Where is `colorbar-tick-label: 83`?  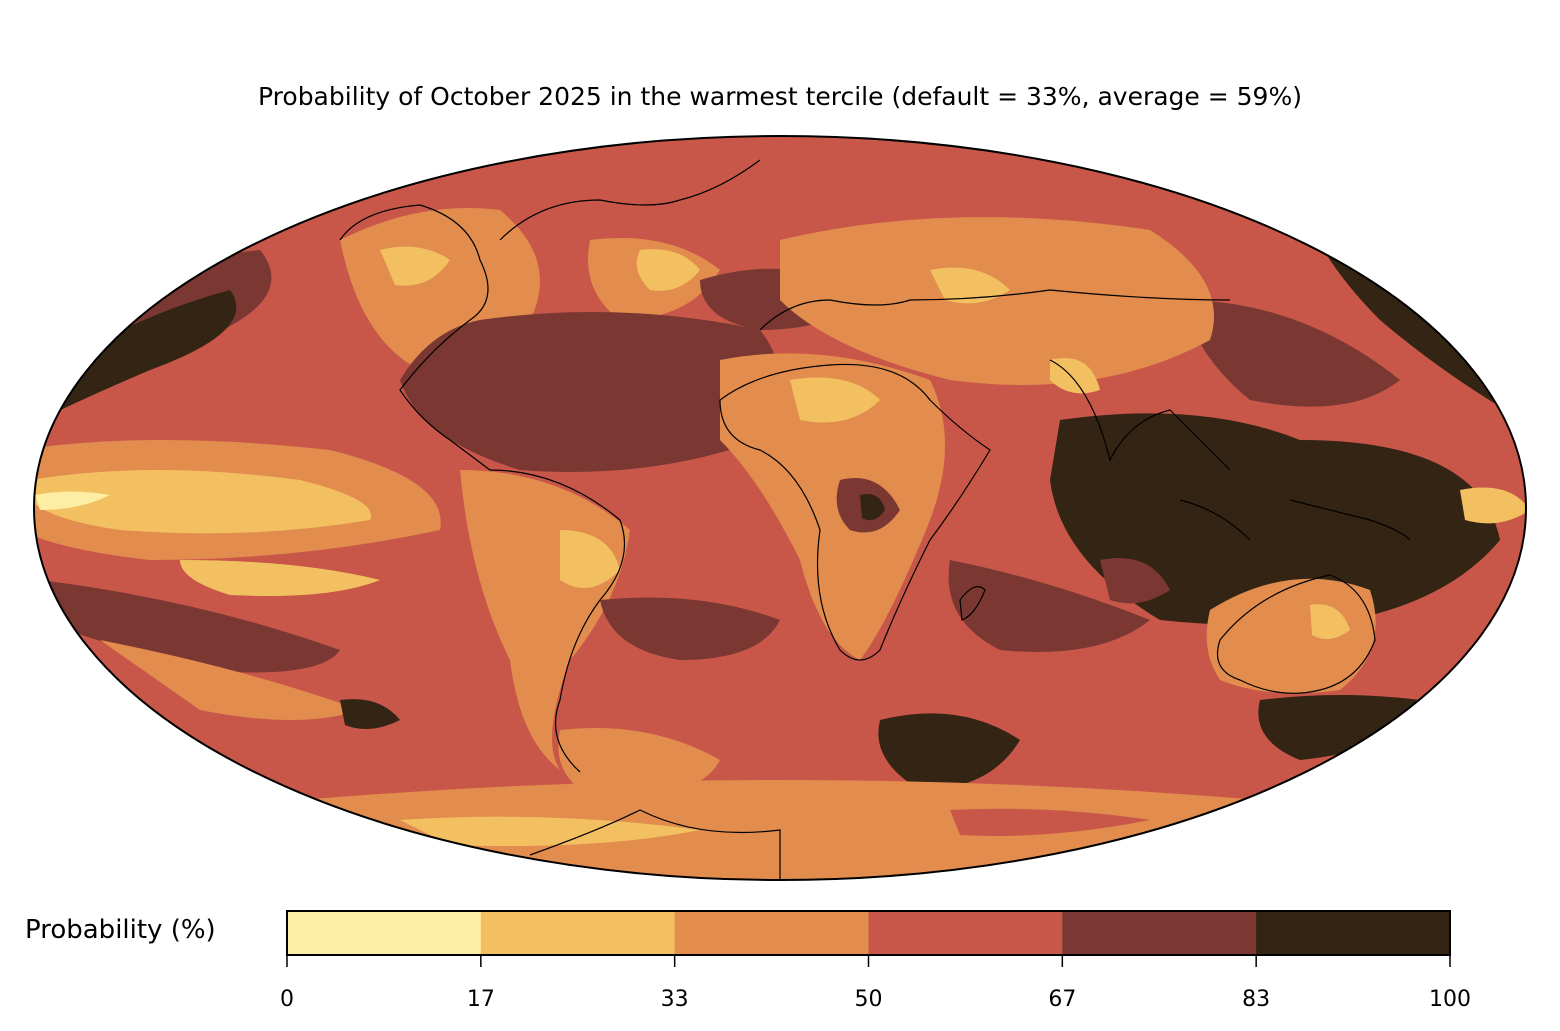 colorbar-tick-label: 83 is located at coordinates (1256, 999).